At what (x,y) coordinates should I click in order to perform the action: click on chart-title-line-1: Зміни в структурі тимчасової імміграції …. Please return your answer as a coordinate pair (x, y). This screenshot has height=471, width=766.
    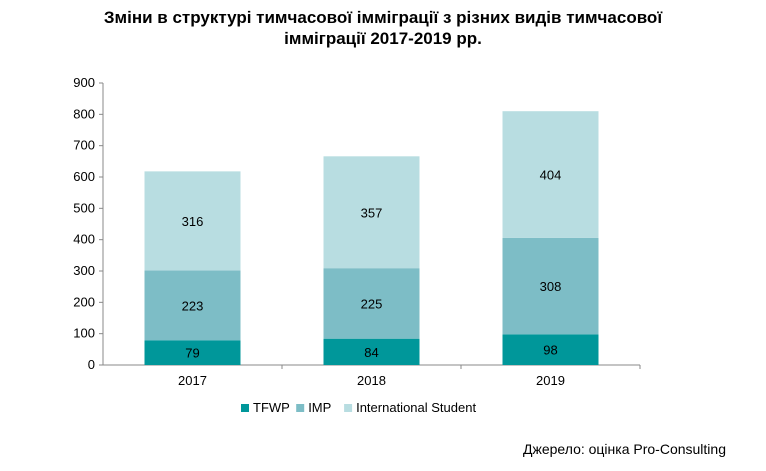
    Looking at the image, I should click on (383, 17).